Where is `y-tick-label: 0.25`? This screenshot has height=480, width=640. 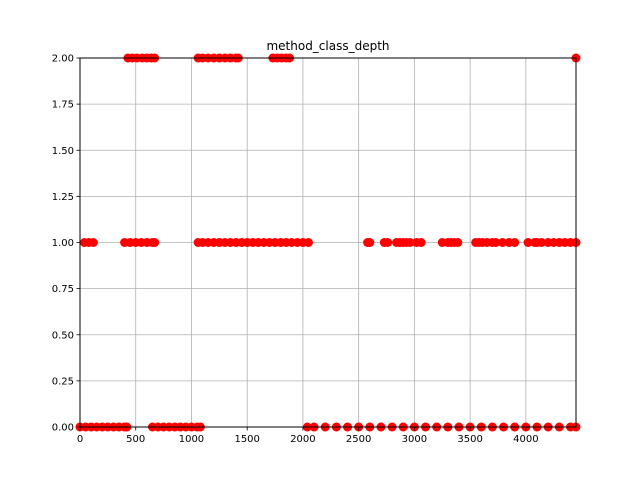
y-tick-label: 0.25 is located at coordinates (63, 381).